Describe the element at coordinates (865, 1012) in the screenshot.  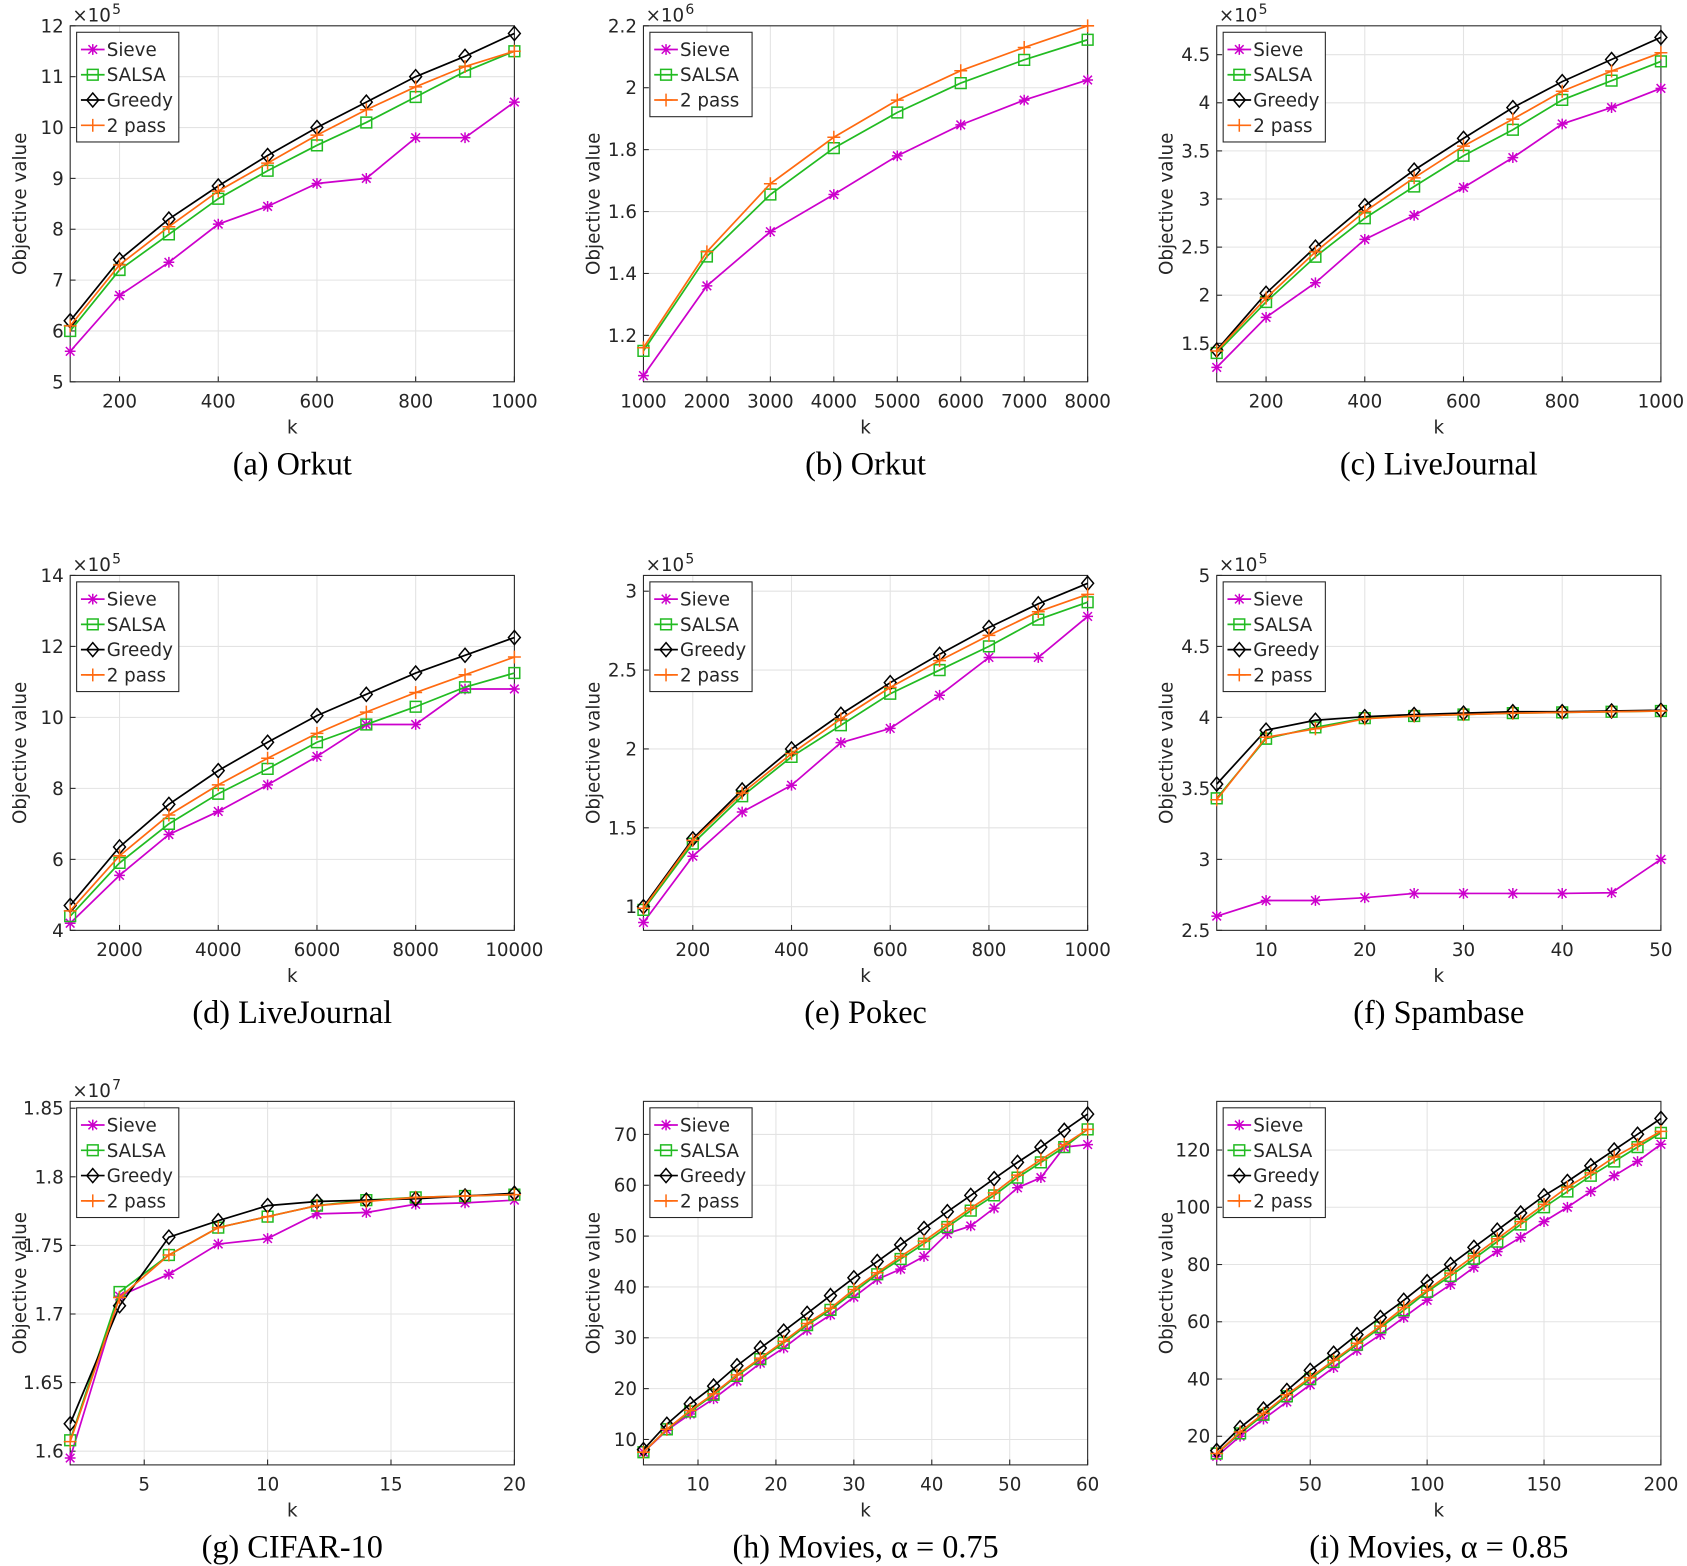
I see `chart-title: (e) Pokec` at that location.